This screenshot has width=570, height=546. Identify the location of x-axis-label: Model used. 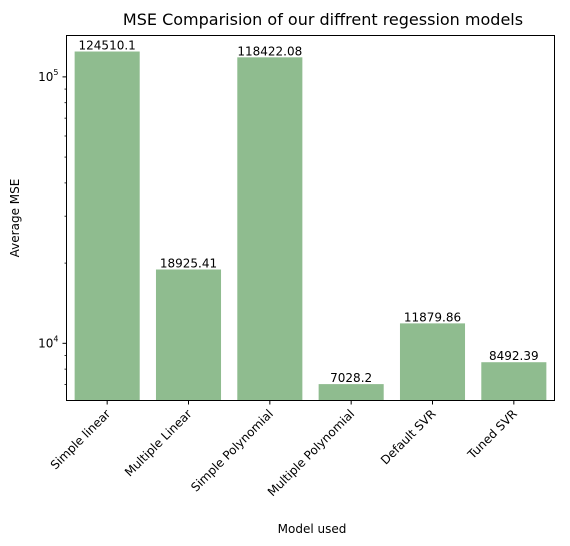
(312, 529).